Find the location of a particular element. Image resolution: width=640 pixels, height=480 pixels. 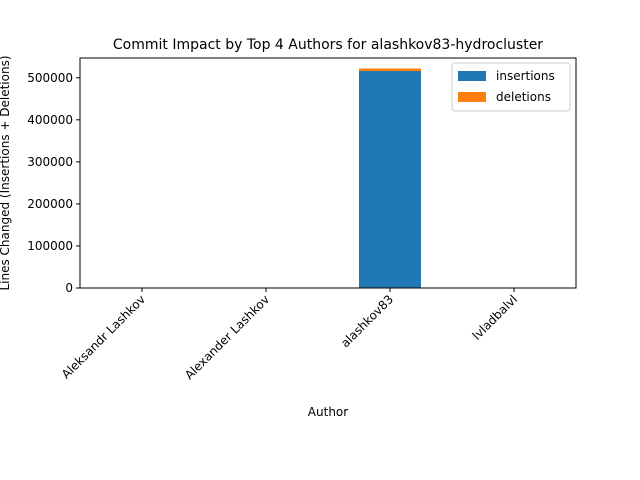

y-tick-label: 0 is located at coordinates (69, 288).